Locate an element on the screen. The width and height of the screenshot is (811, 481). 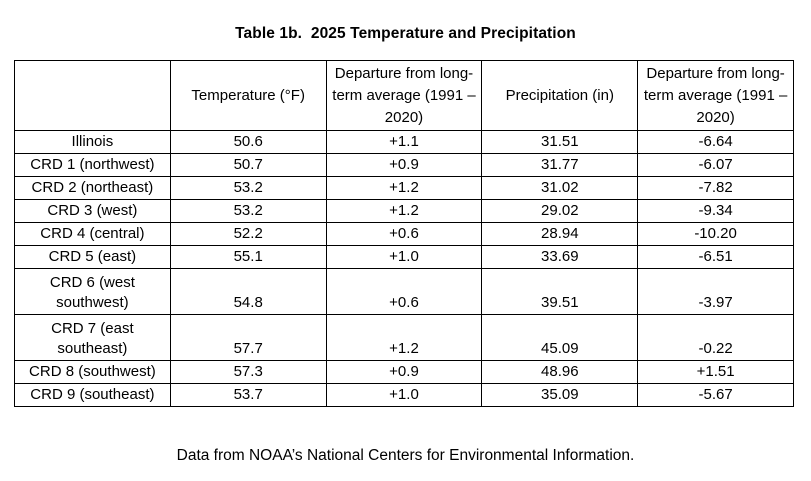
precip-departure-value: -6.64 is located at coordinates (715, 142).